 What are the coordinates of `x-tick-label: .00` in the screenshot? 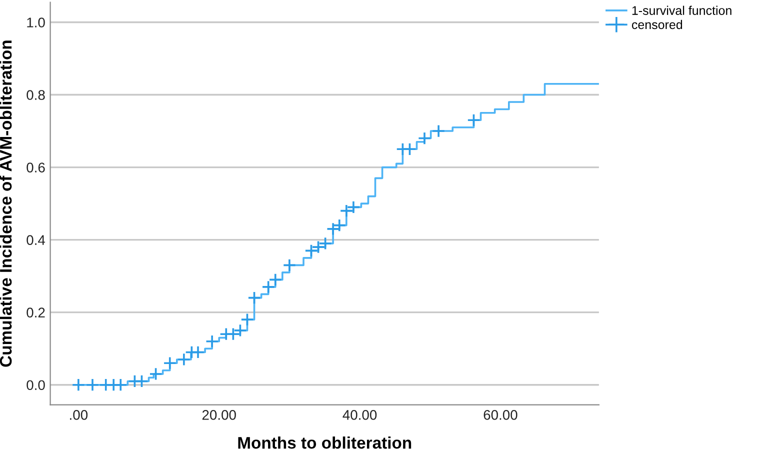 It's located at (79, 415).